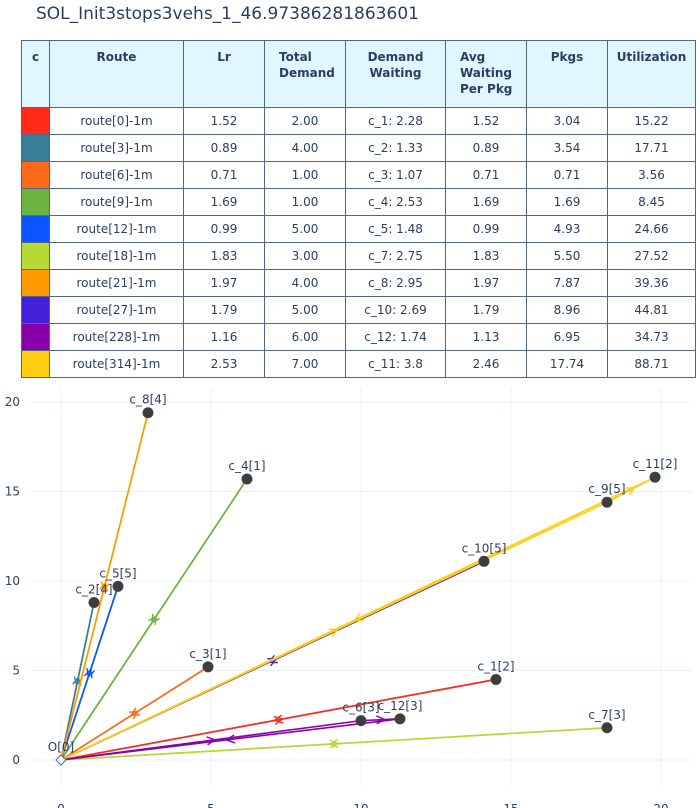 This screenshot has height=808, width=700. What do you see at coordinates (116, 283) in the screenshot?
I see `route-cell: route[21]-1m` at bounding box center [116, 283].